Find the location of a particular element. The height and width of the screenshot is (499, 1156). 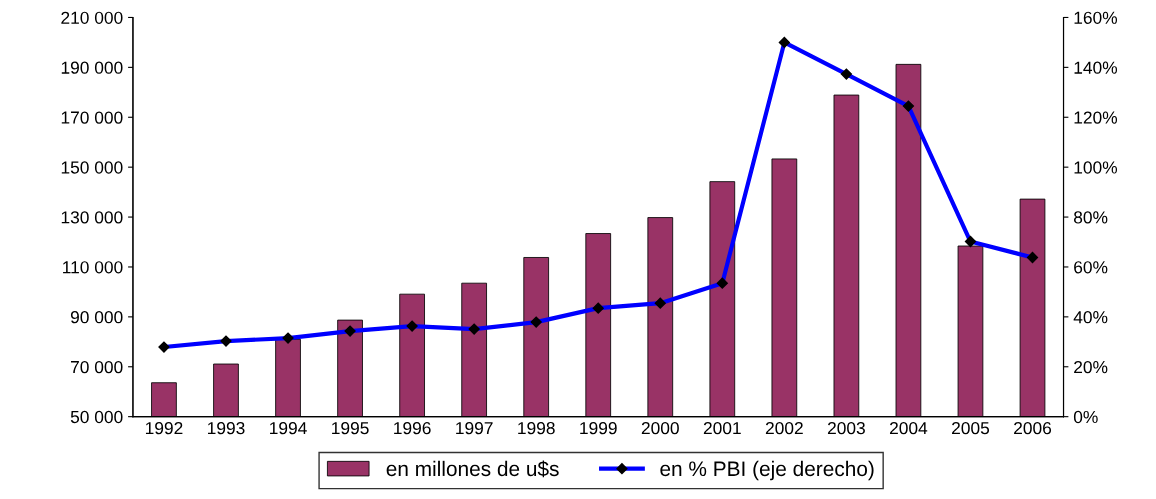

y-tick-label: 90 000 is located at coordinates (96, 317).